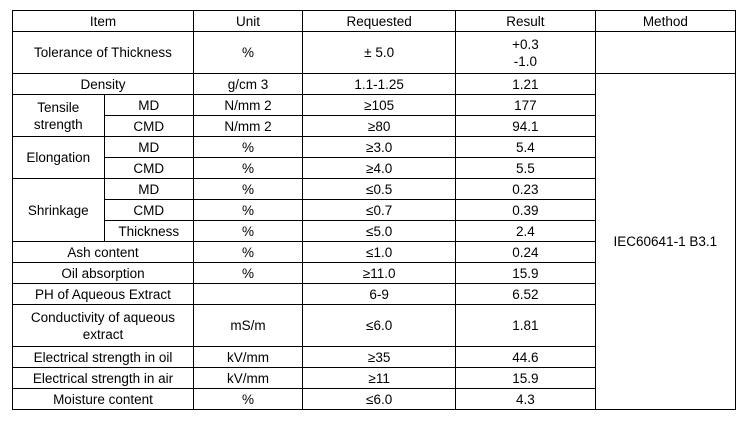 The image size is (736, 430). I want to click on row-shrinkage-md: Shrinkage MD % ≤0.5 0.23, so click(374, 210).